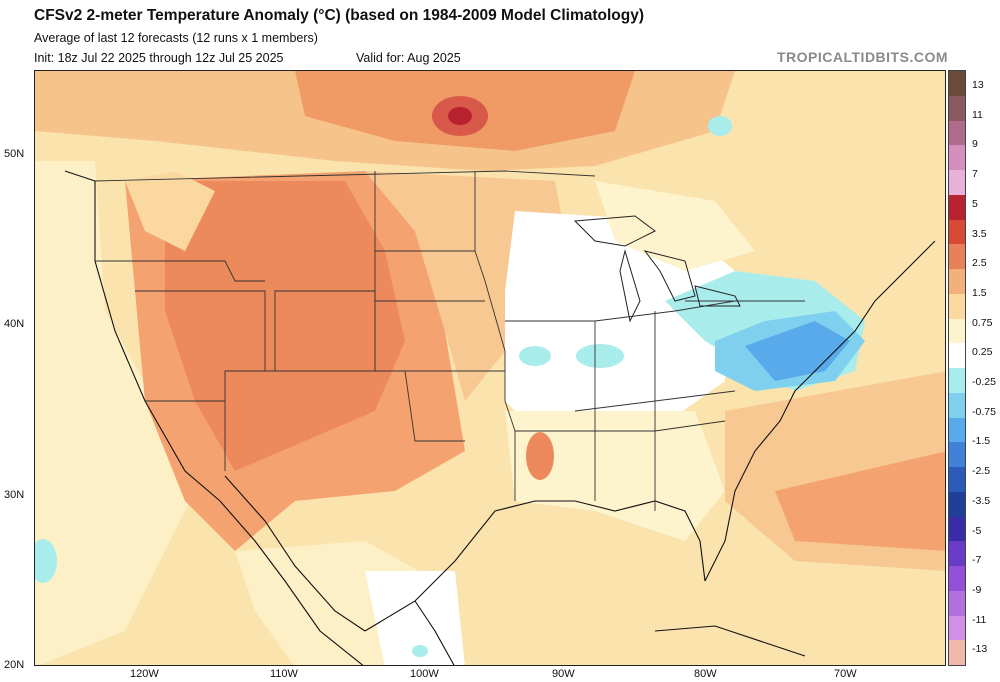 The width and height of the screenshot is (1000, 682). What do you see at coordinates (620, 331) in the screenshot?
I see `midwest-neutral` at bounding box center [620, 331].